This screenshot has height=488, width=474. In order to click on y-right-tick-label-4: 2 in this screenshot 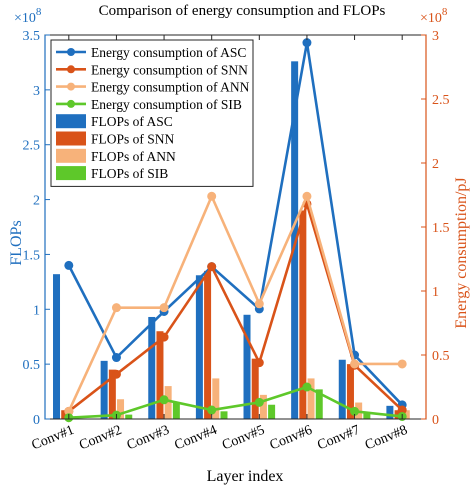, I will do `click(435, 164)`.